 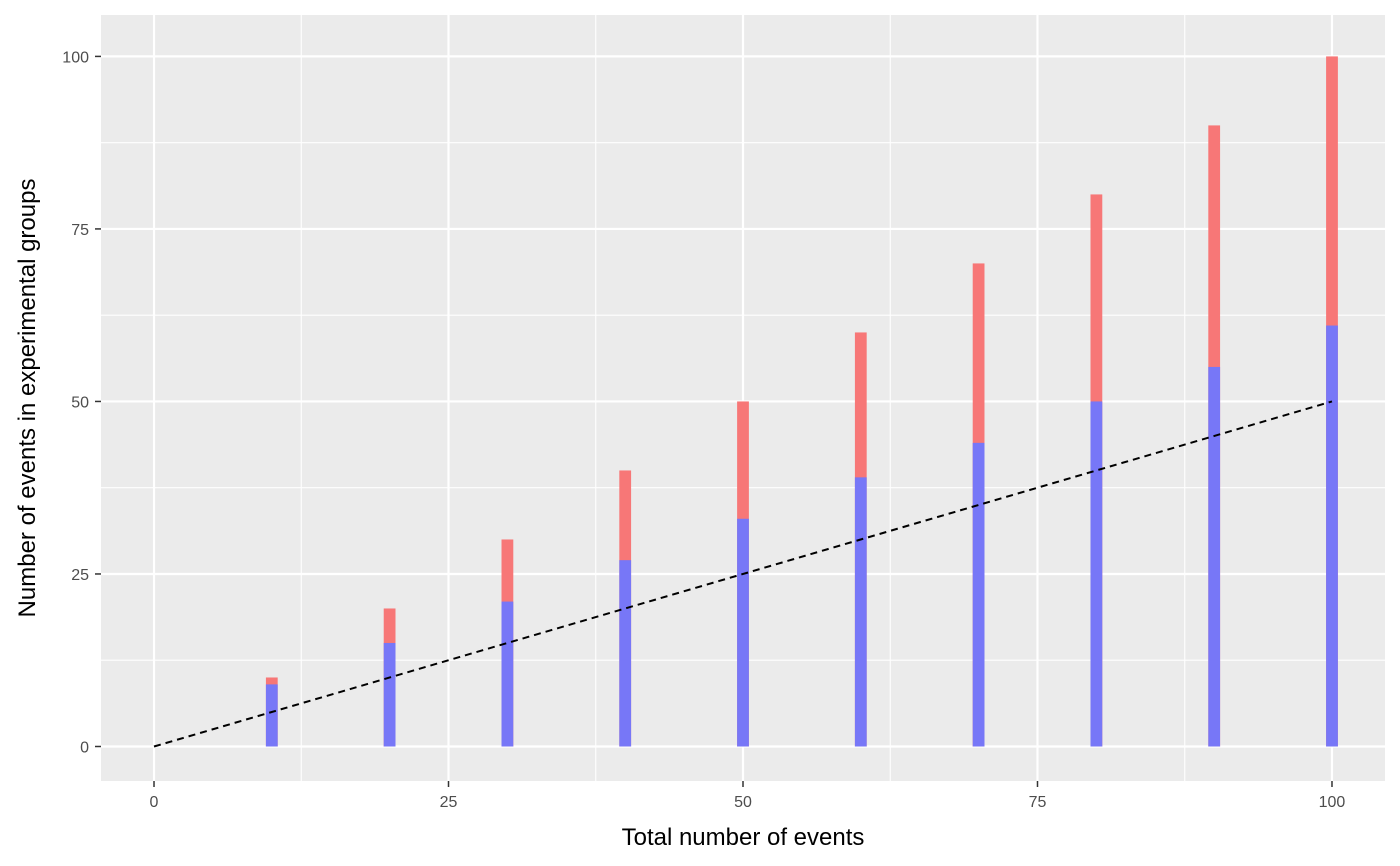 I want to click on x-axis-title: Total number of events, so click(x=743, y=837).